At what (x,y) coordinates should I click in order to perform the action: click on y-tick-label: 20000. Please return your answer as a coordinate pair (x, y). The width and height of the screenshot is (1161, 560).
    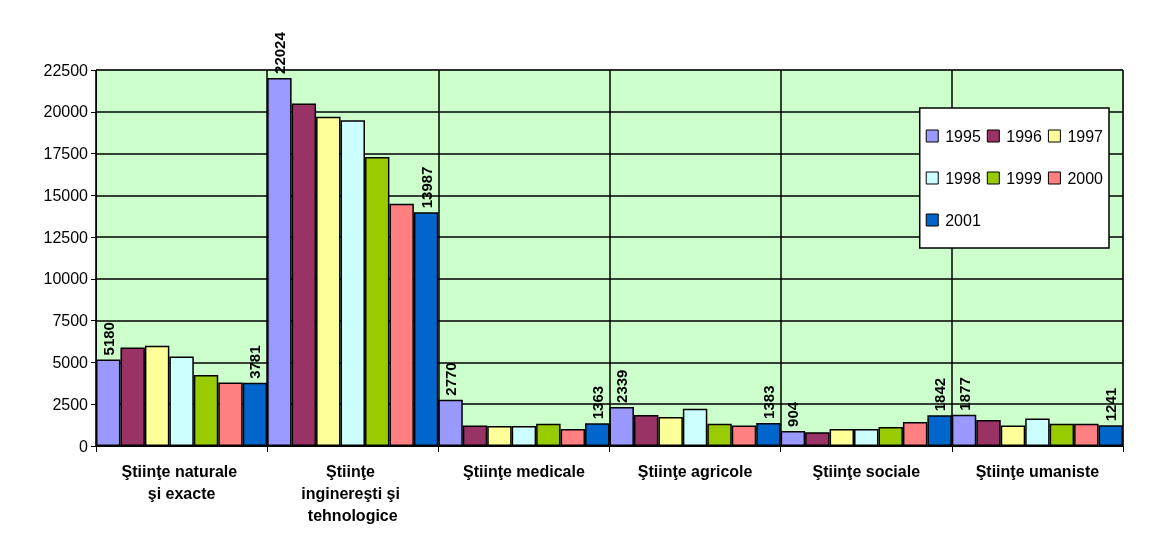
    Looking at the image, I should click on (66, 112).